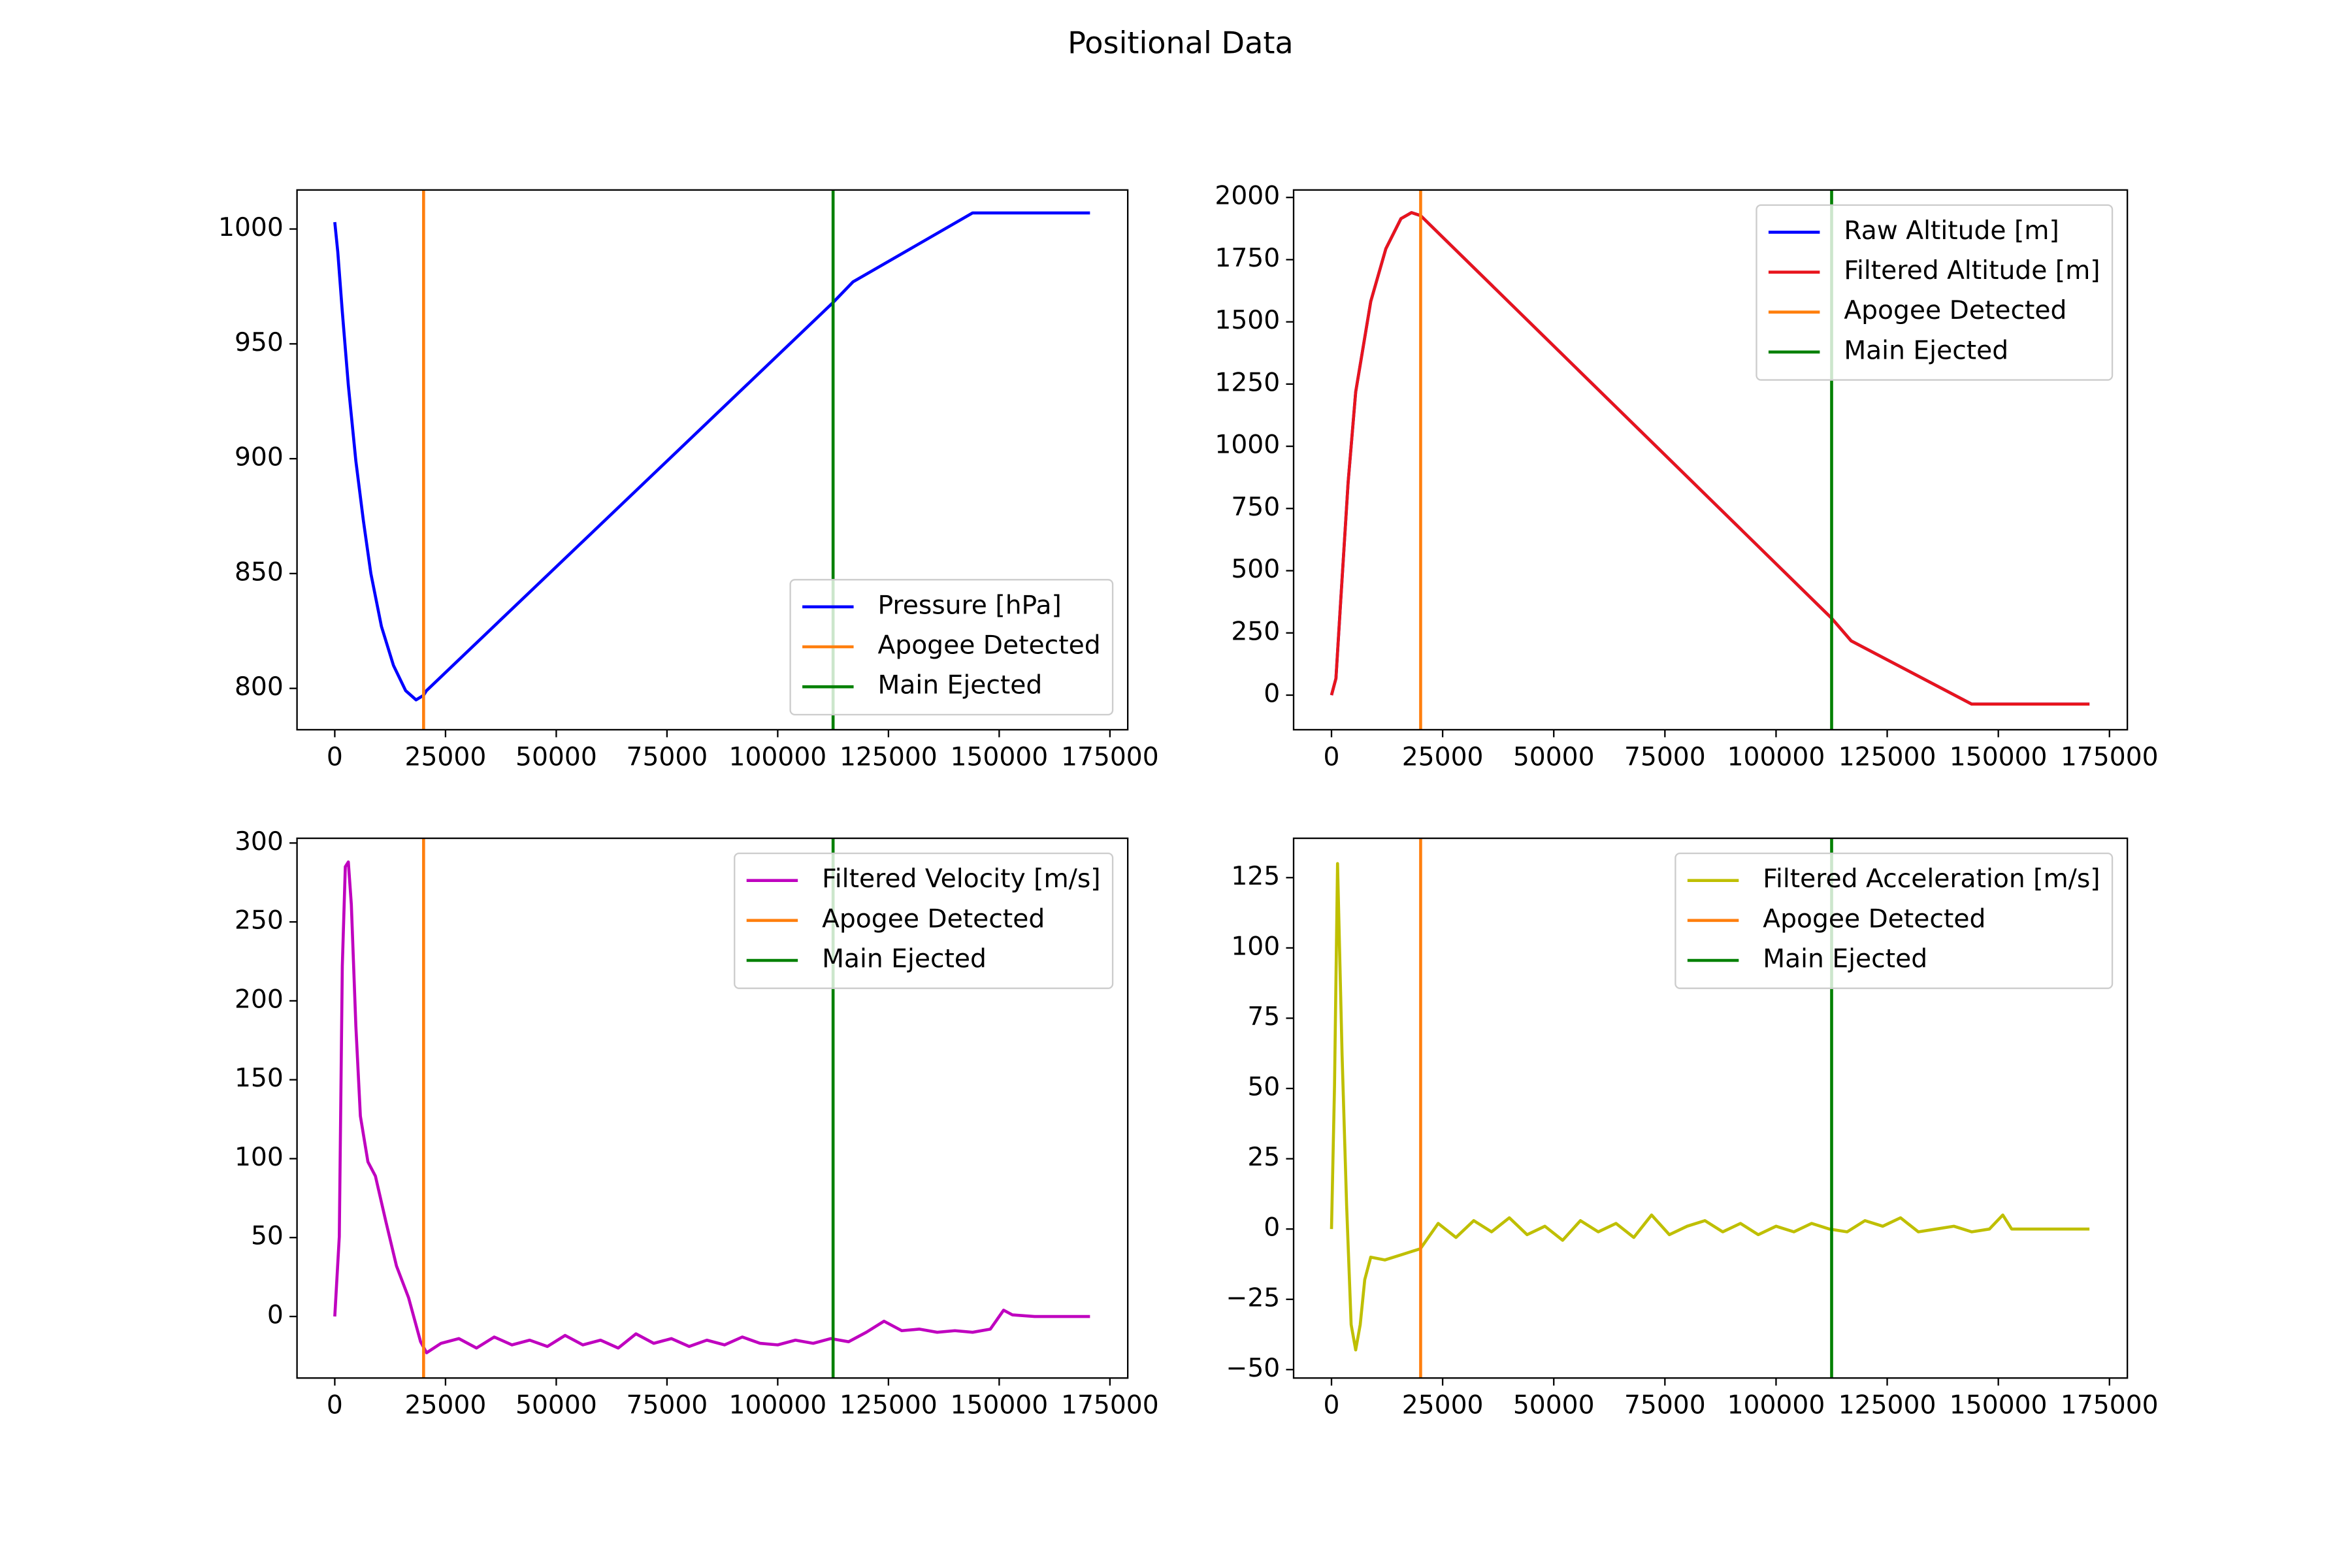 This screenshot has width=2352, height=1568. What do you see at coordinates (1181, 43) in the screenshot?
I see `figure-title: Positional Data` at bounding box center [1181, 43].